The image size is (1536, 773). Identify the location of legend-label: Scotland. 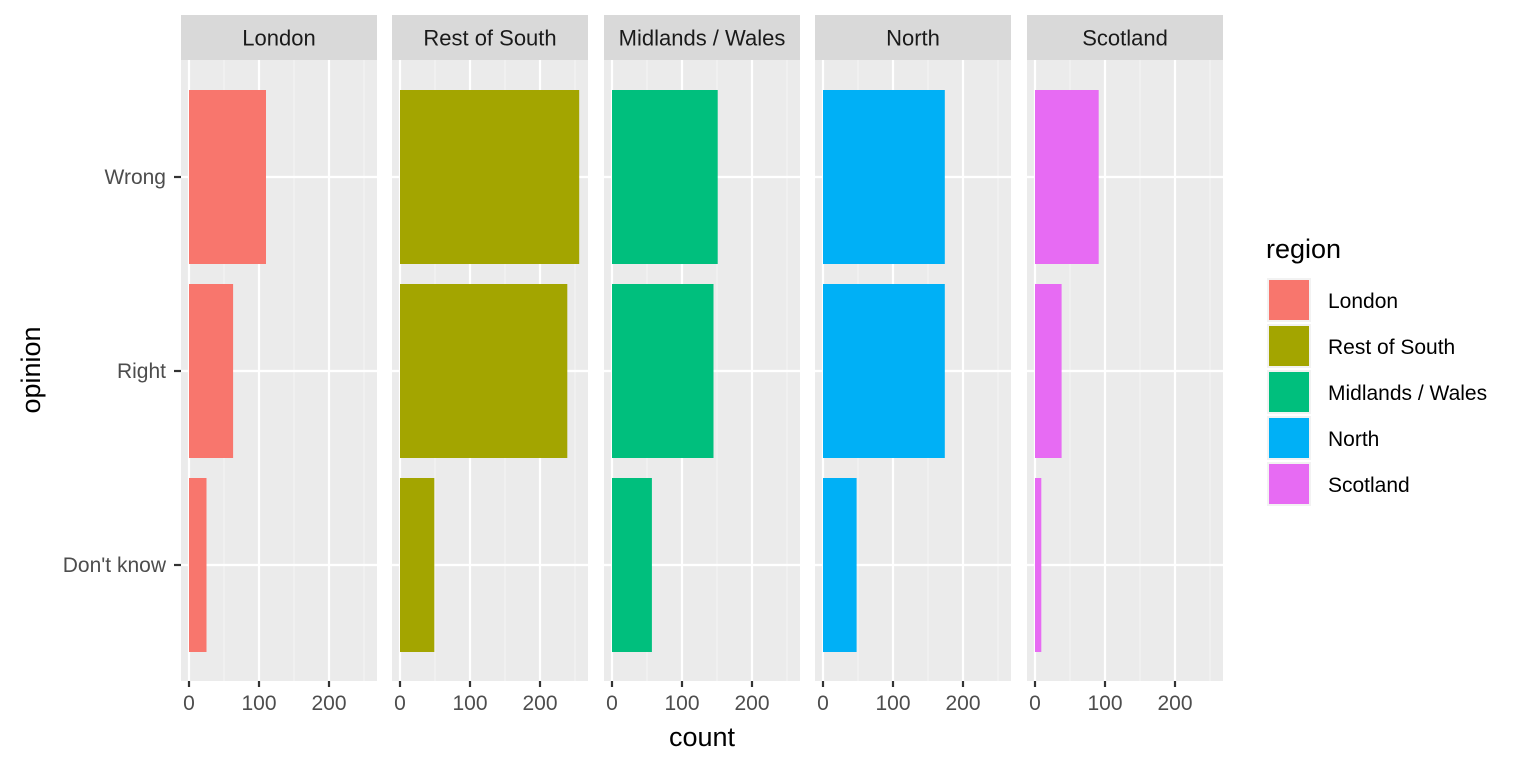
(1369, 485).